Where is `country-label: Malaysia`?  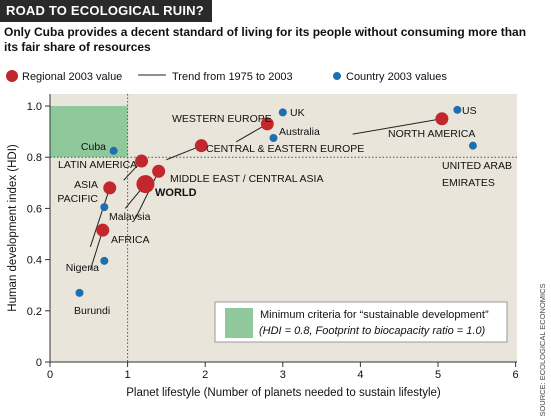
country-label: Malaysia is located at coordinates (130, 217).